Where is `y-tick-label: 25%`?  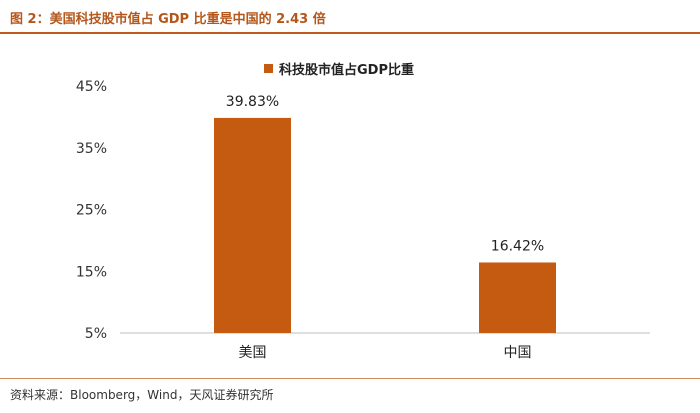 y-tick-label: 25% is located at coordinates (91, 211).